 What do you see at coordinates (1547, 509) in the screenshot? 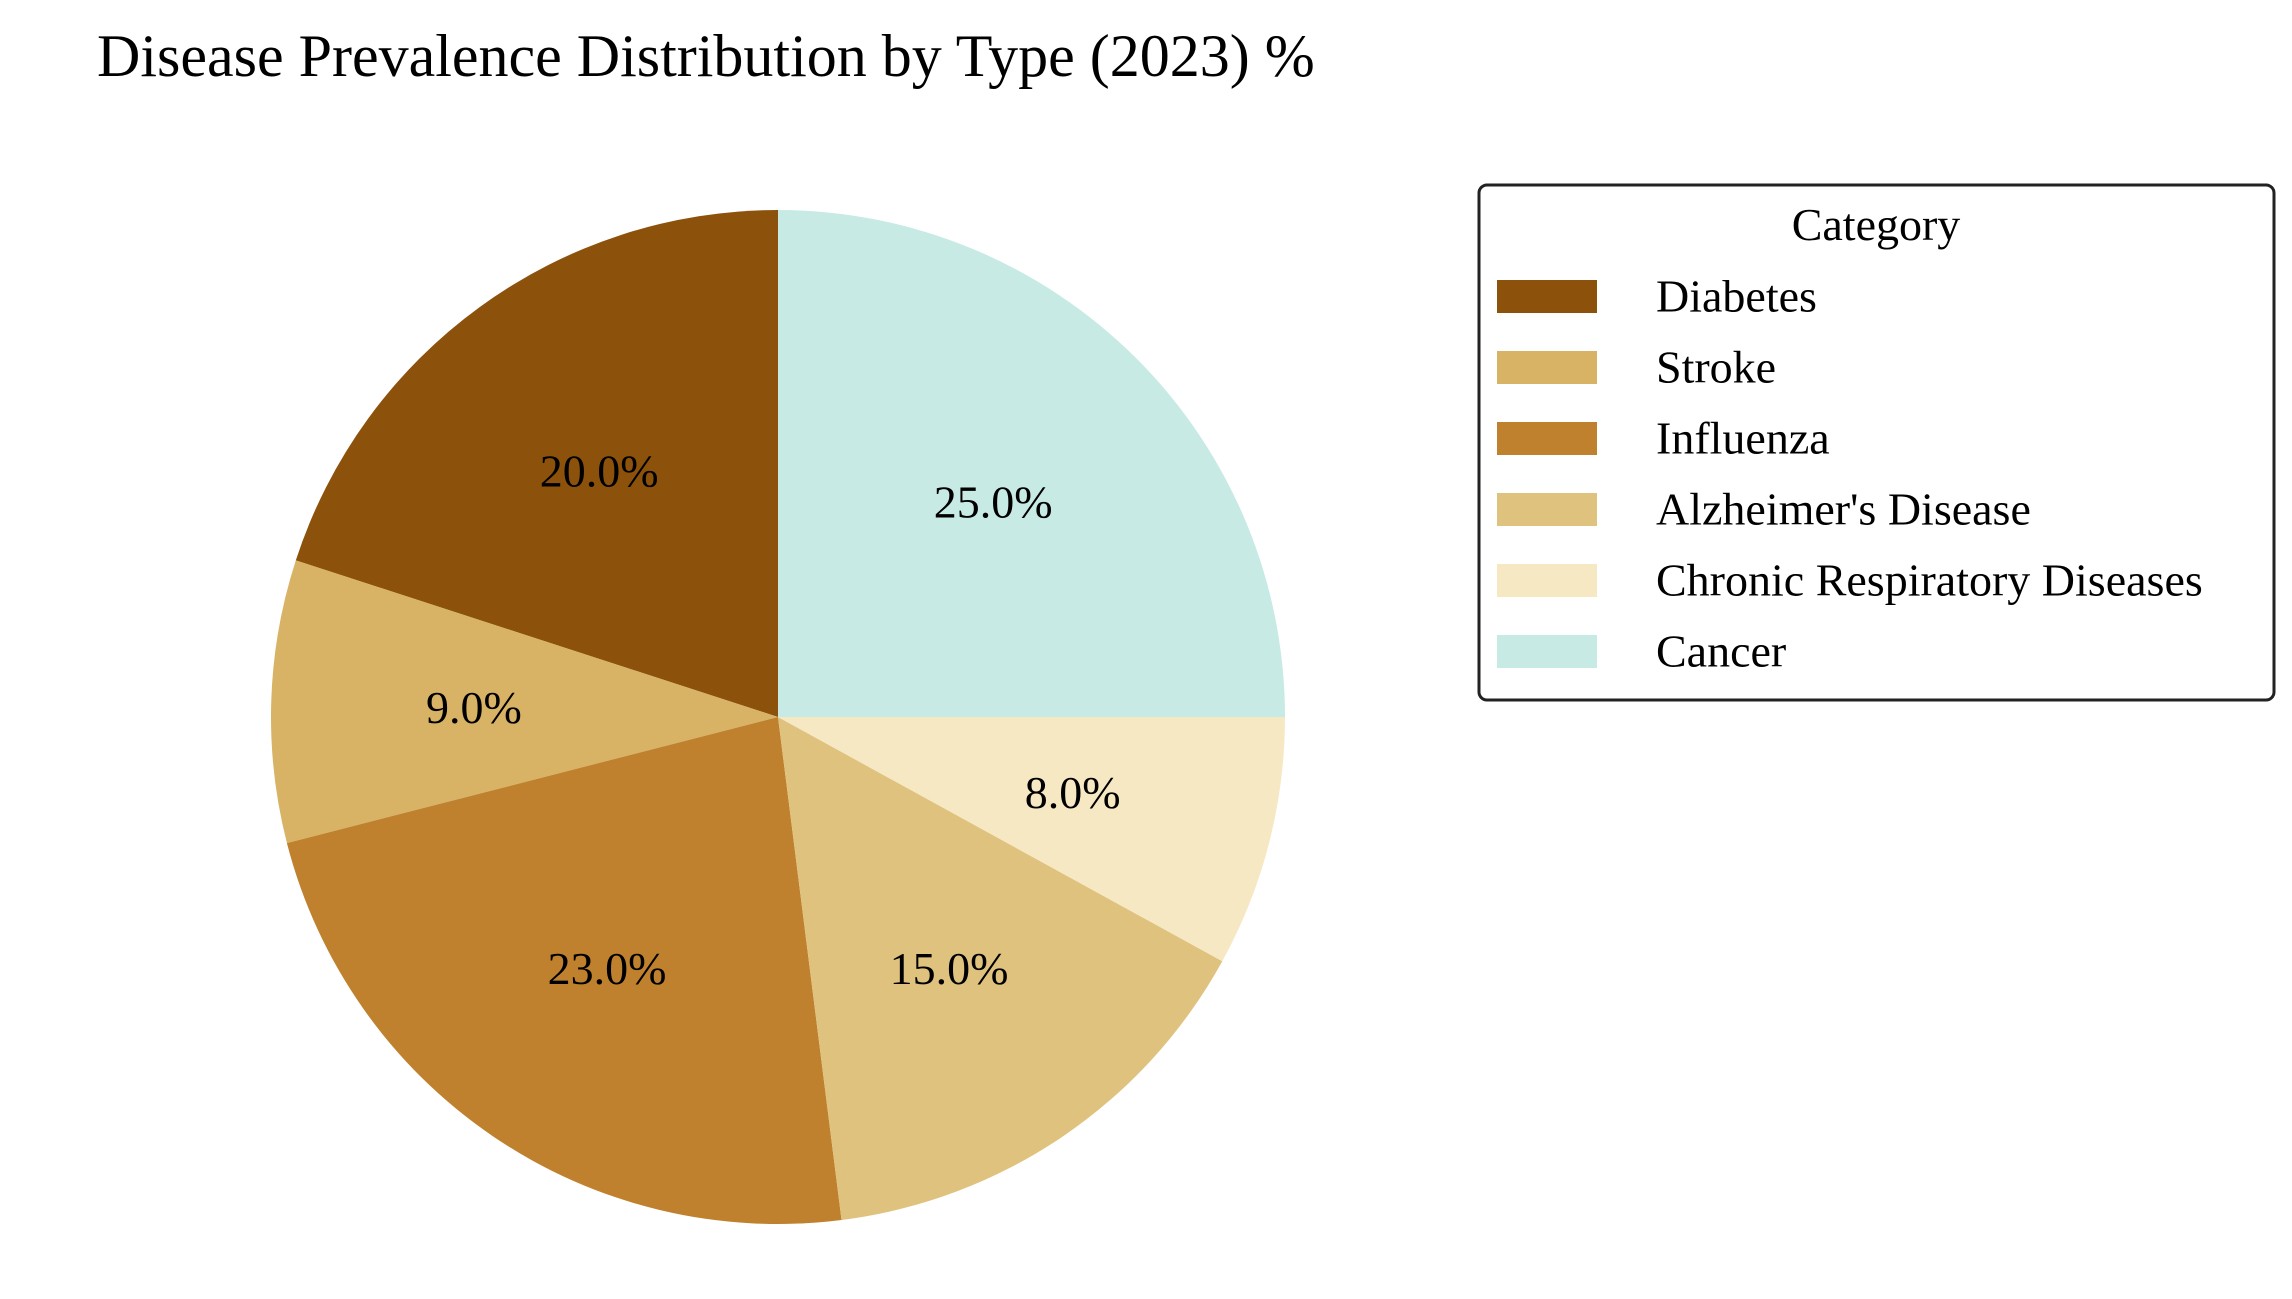
I see `legend-swatch-alzheimer-s-disease` at bounding box center [1547, 509].